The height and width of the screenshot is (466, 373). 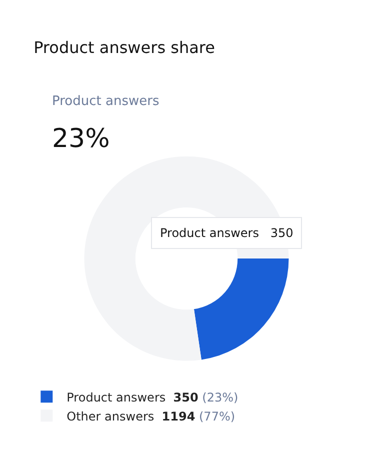 I want to click on chart-title: Product answers share, so click(x=124, y=48).